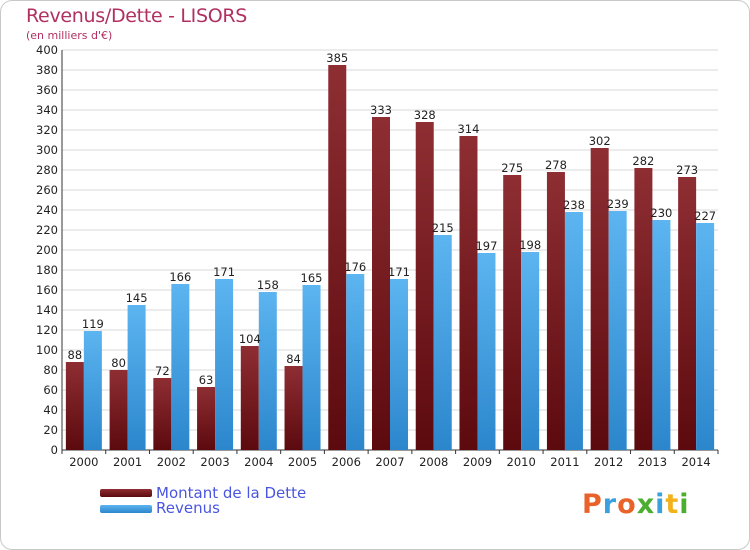 This screenshot has width=750, height=550. I want to click on x-tick-label: 2012, so click(608, 462).